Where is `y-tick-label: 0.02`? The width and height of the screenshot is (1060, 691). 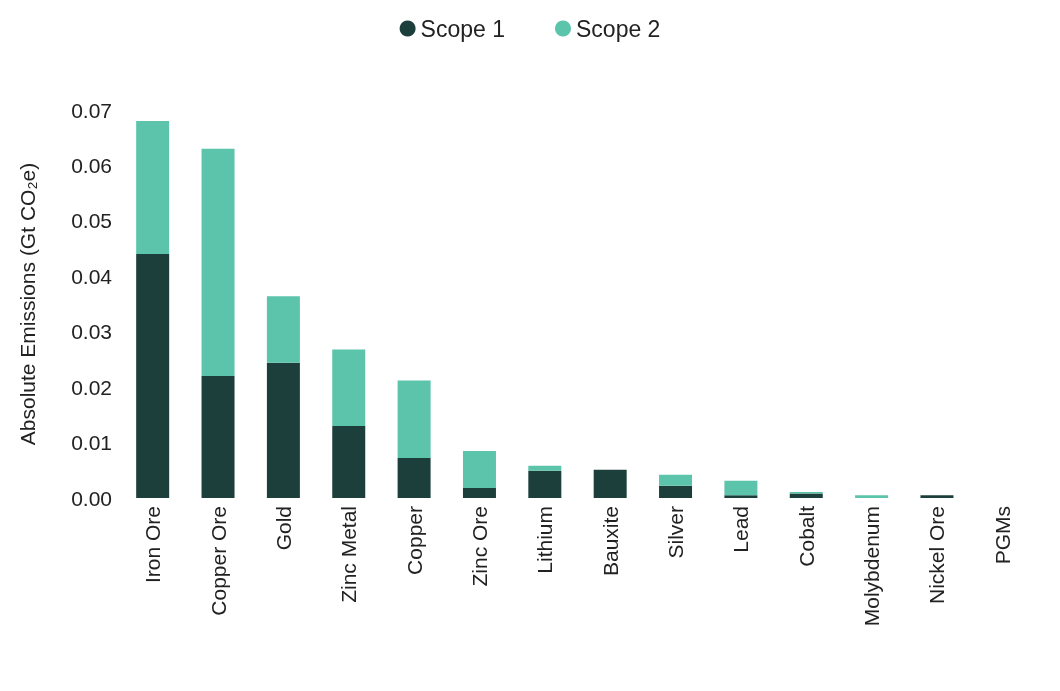
y-tick-label: 0.02 is located at coordinates (91, 387).